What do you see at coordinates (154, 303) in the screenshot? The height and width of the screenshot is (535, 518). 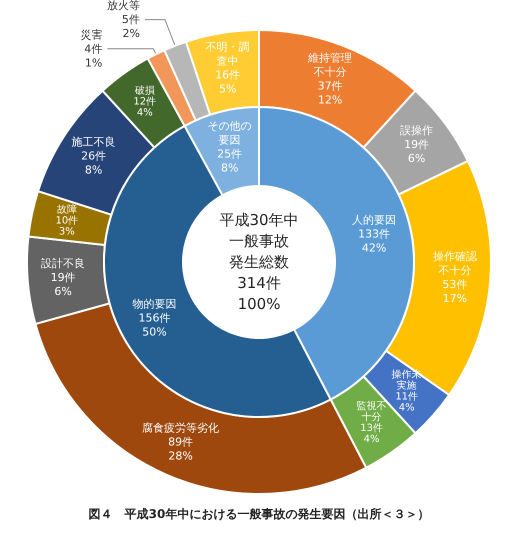 I see `slice-label: 物的要因` at bounding box center [154, 303].